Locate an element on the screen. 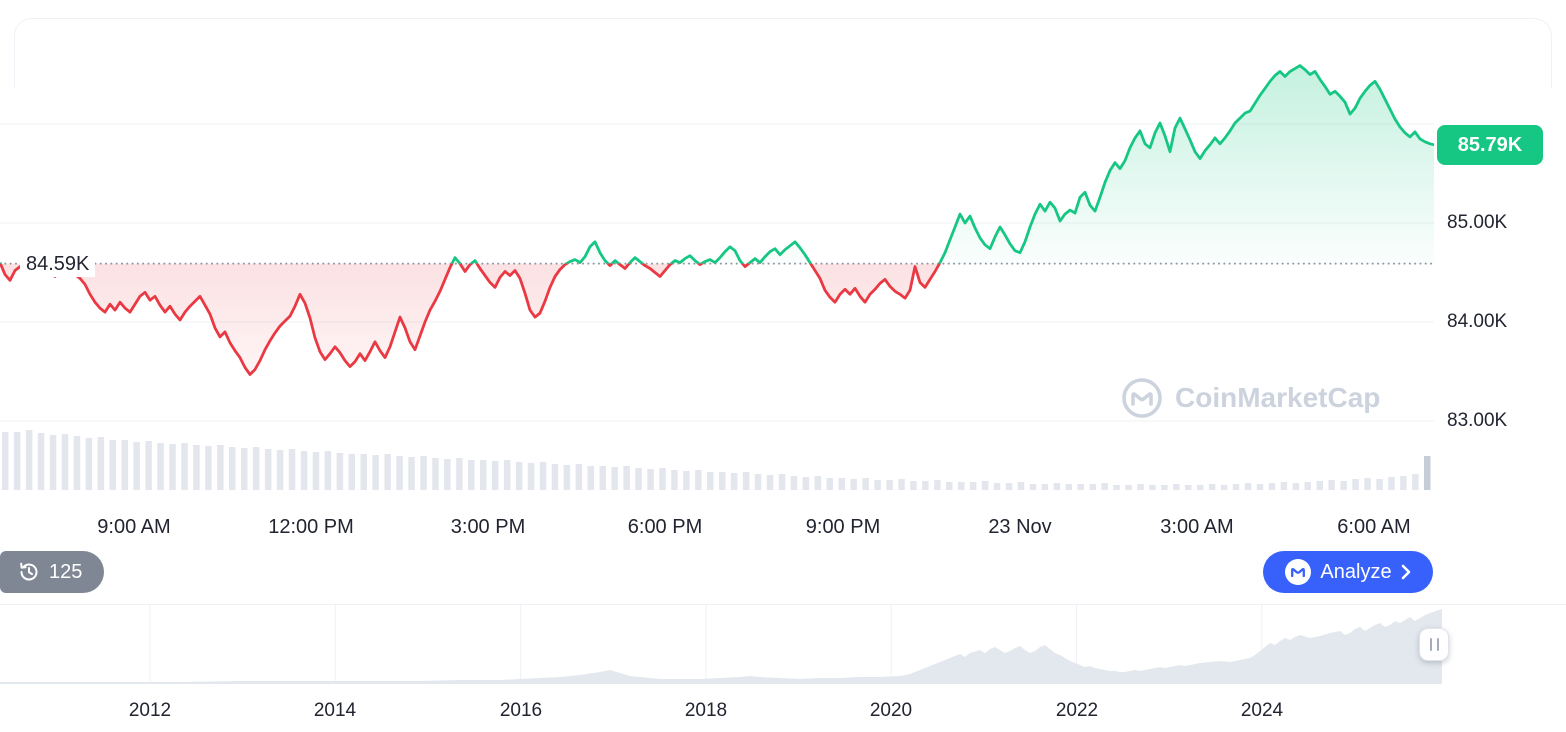 The image size is (1566, 732). analyze-label: Analyze is located at coordinates (1356, 571).